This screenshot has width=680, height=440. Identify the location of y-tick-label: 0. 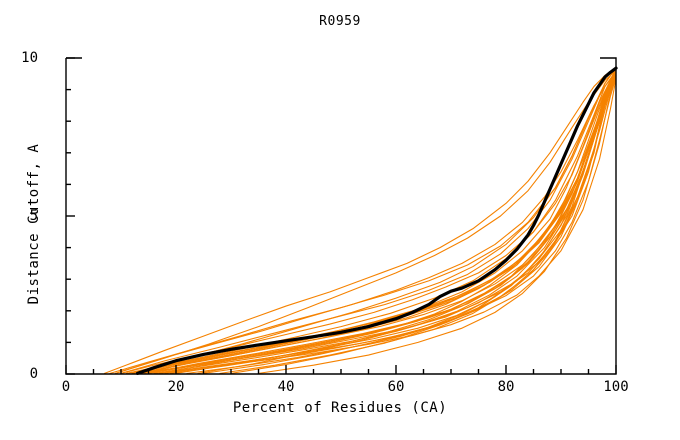
(33, 374).